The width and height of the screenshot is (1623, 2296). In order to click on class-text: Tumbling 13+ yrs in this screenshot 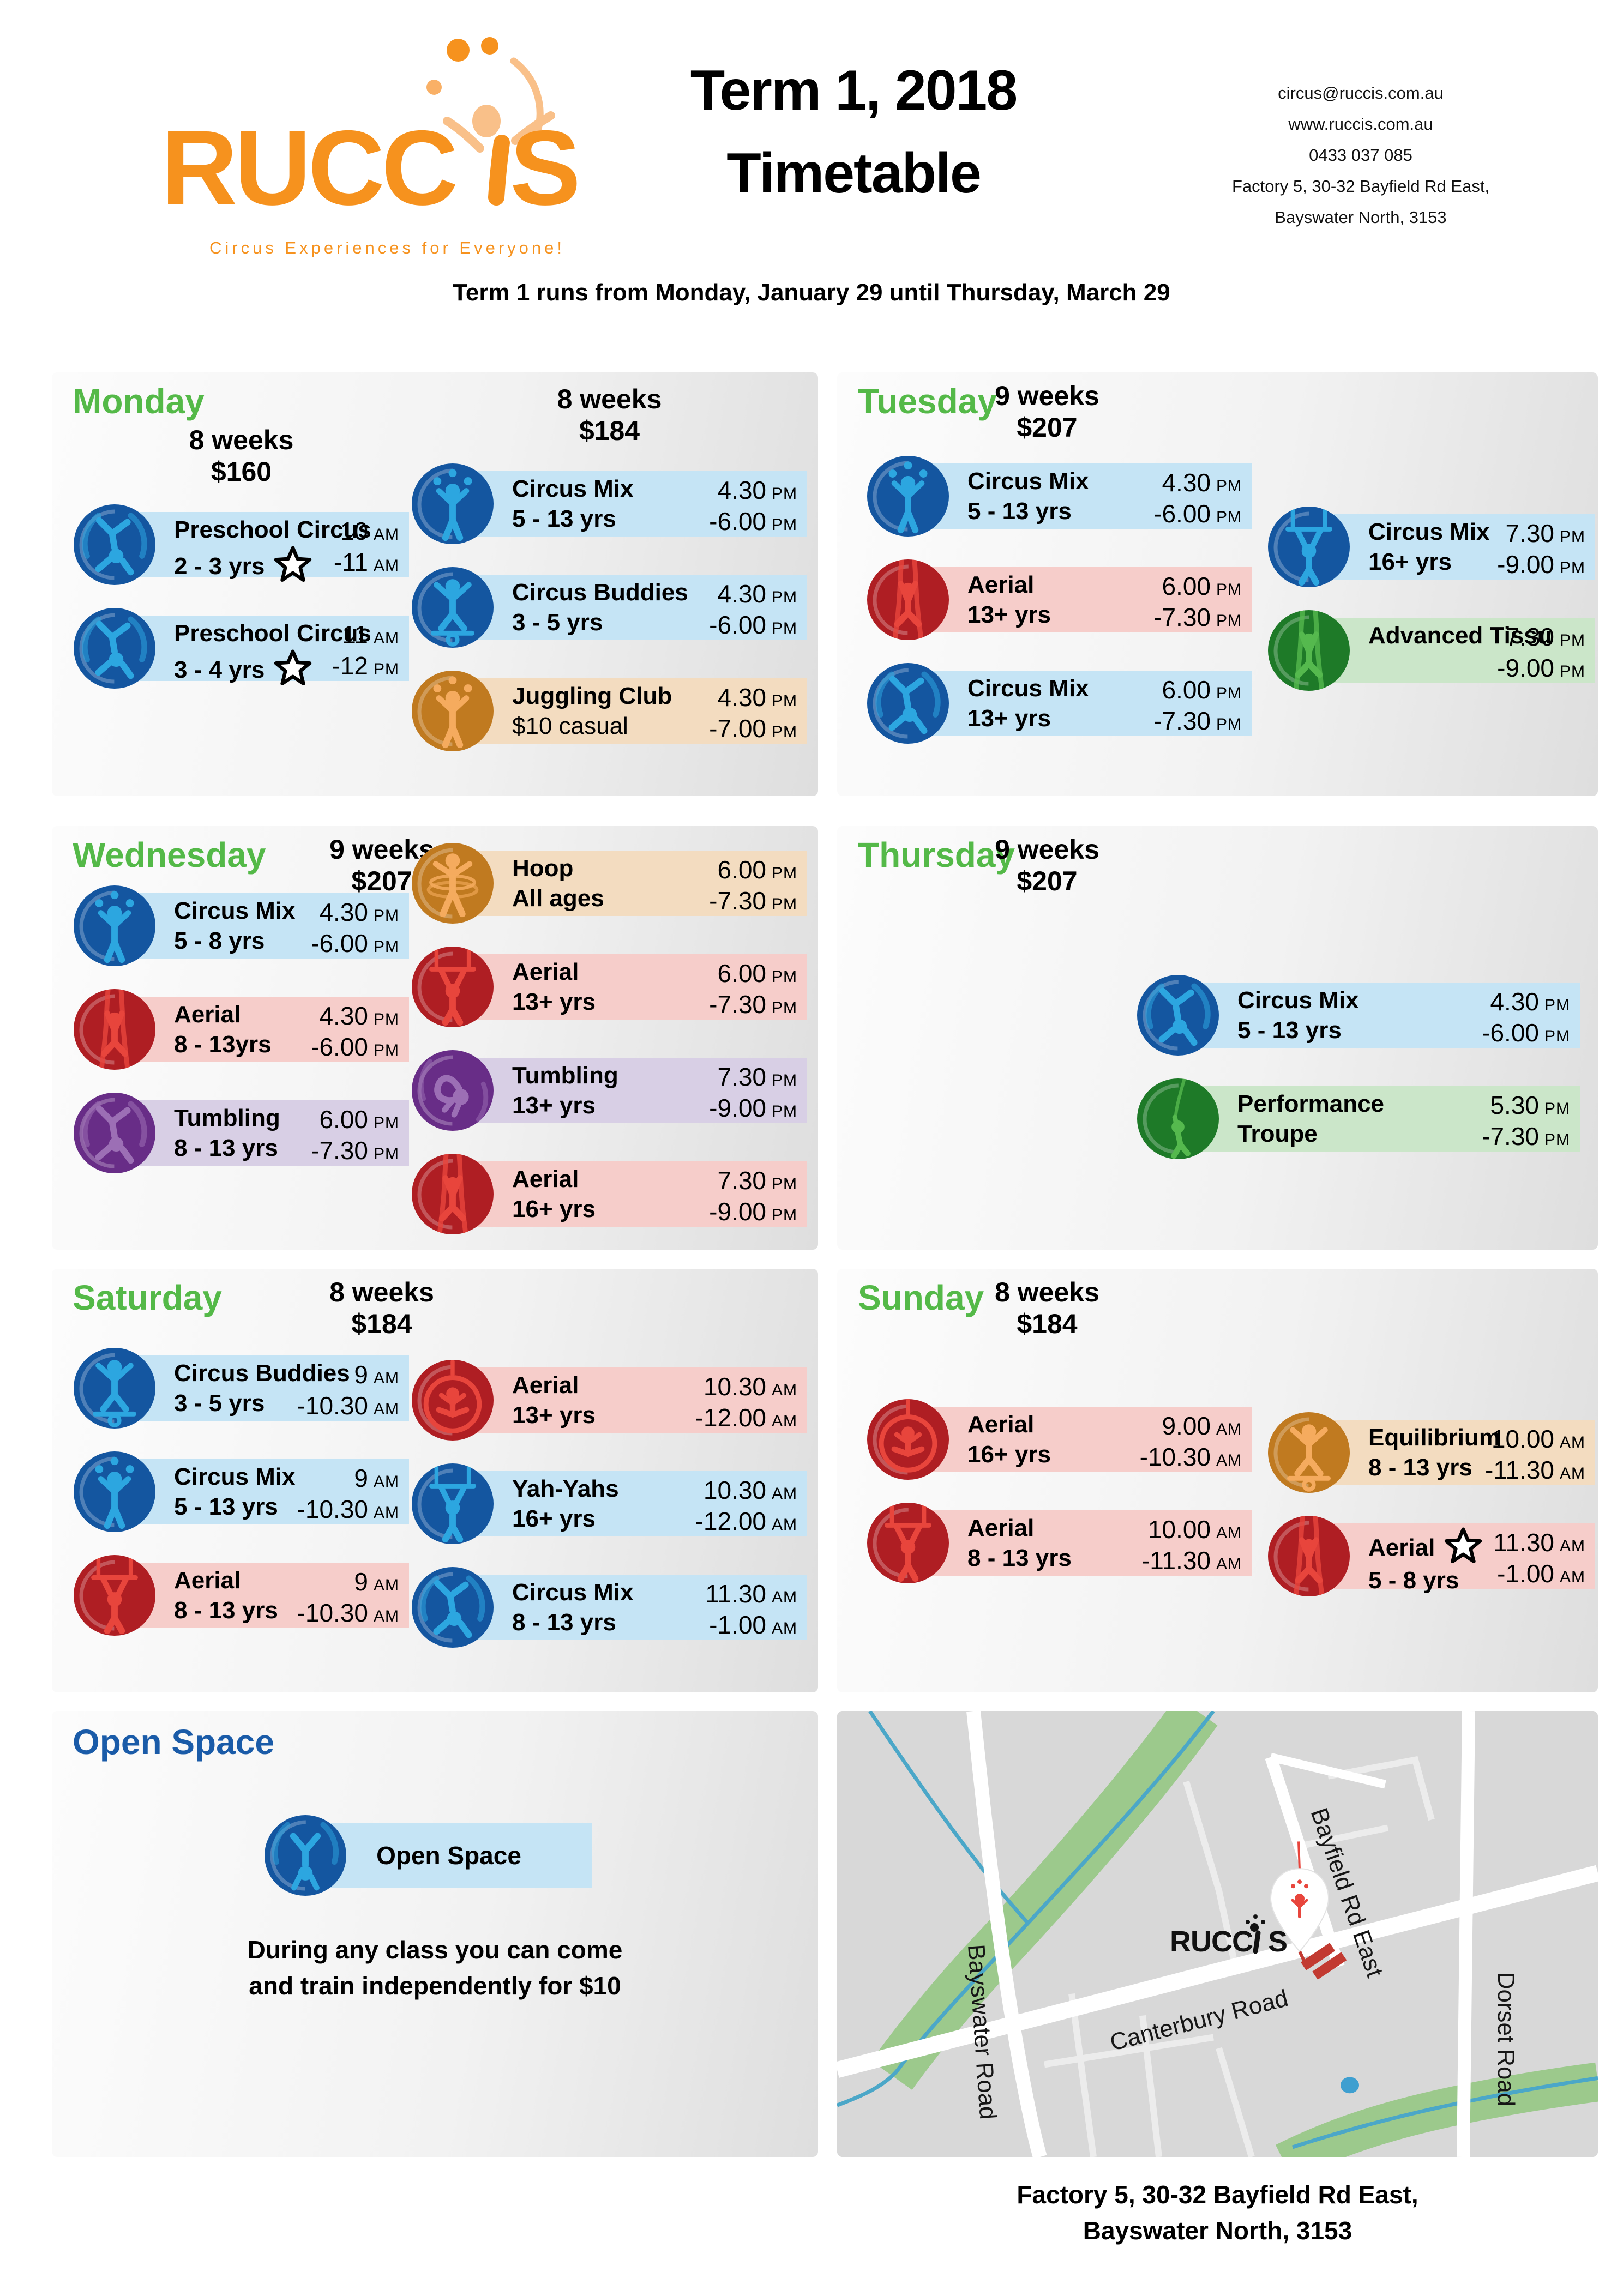, I will do `click(565, 1090)`.